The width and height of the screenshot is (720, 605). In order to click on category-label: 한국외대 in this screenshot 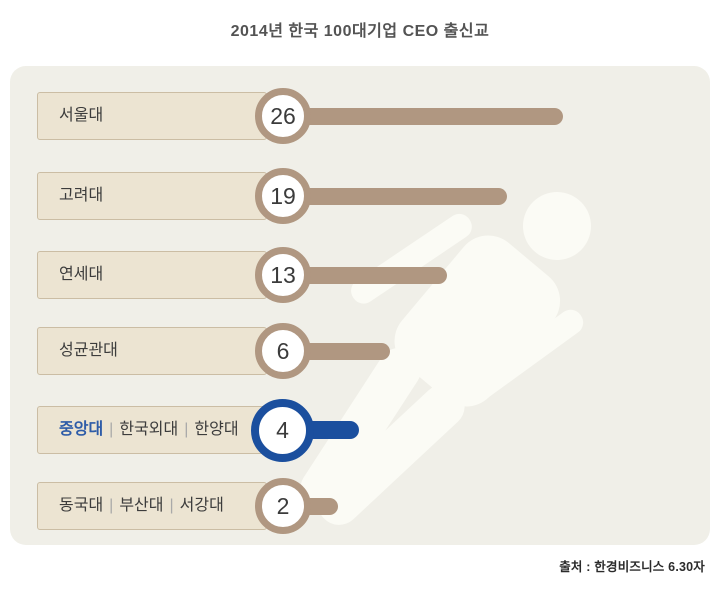, I will do `click(149, 429)`.